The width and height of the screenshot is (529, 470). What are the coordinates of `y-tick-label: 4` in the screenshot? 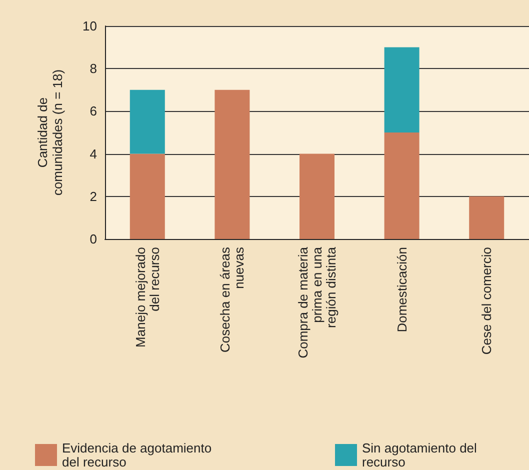 It's located at (93, 154).